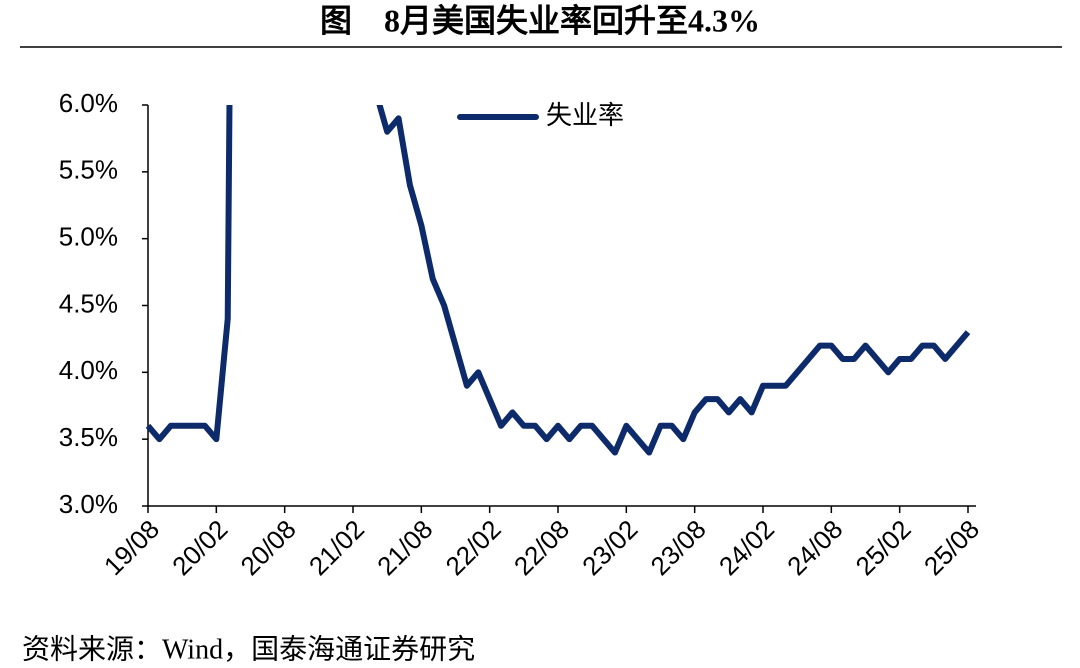 The image size is (1080, 668). Describe the element at coordinates (88, 103) in the screenshot. I see `y-tick-label: 6.0%` at that location.